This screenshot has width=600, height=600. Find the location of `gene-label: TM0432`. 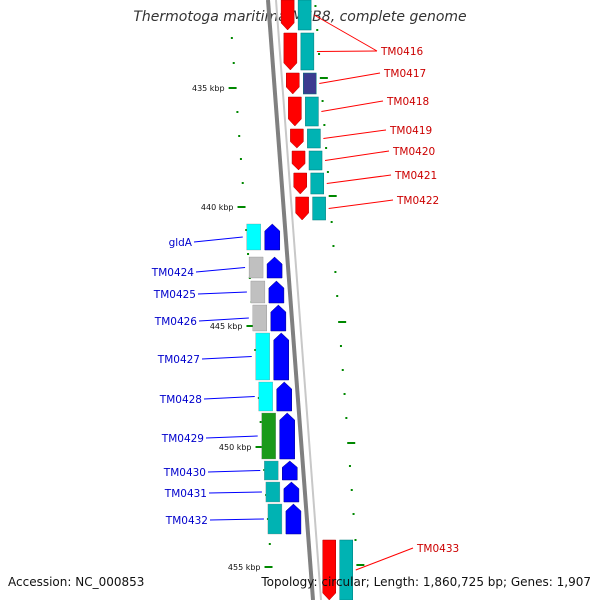

gene-label: TM0432 is located at coordinates (186, 521).